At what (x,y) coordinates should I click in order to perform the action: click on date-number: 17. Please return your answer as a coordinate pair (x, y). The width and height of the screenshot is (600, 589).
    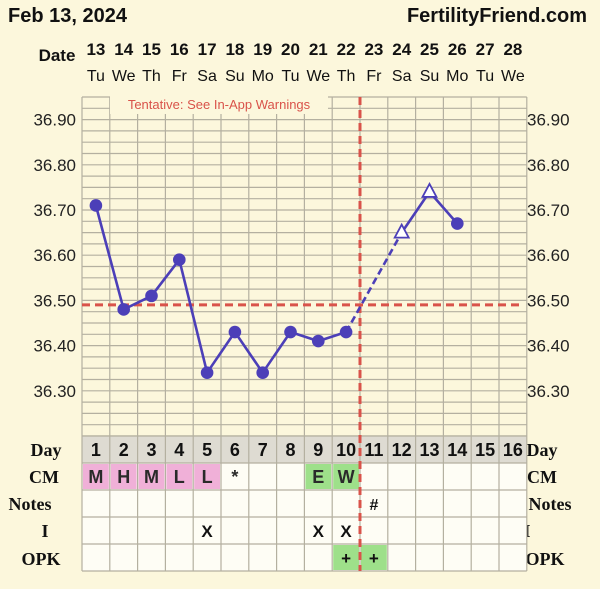
    Looking at the image, I should click on (207, 49).